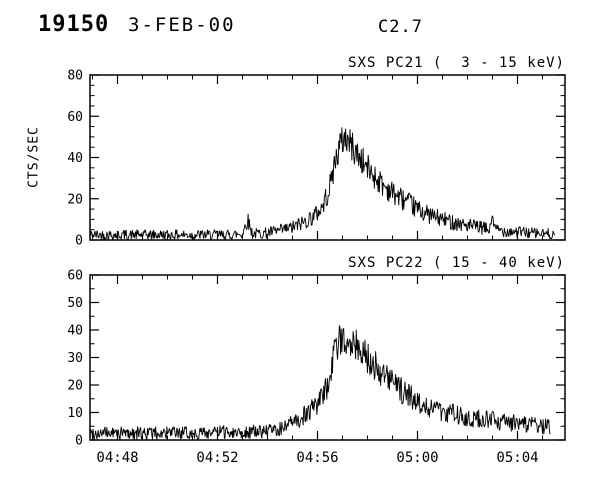 This screenshot has width=600, height=480. What do you see at coordinates (417, 458) in the screenshot?
I see `x-tick-label: 05:00` at bounding box center [417, 458].